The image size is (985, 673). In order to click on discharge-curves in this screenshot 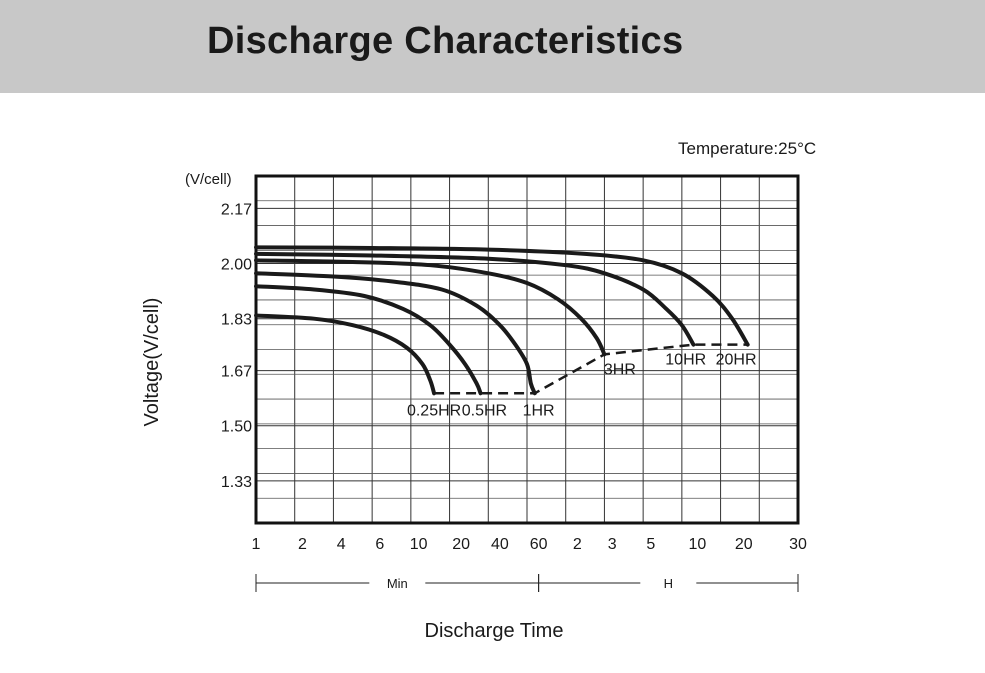, I will do `click(502, 320)`.